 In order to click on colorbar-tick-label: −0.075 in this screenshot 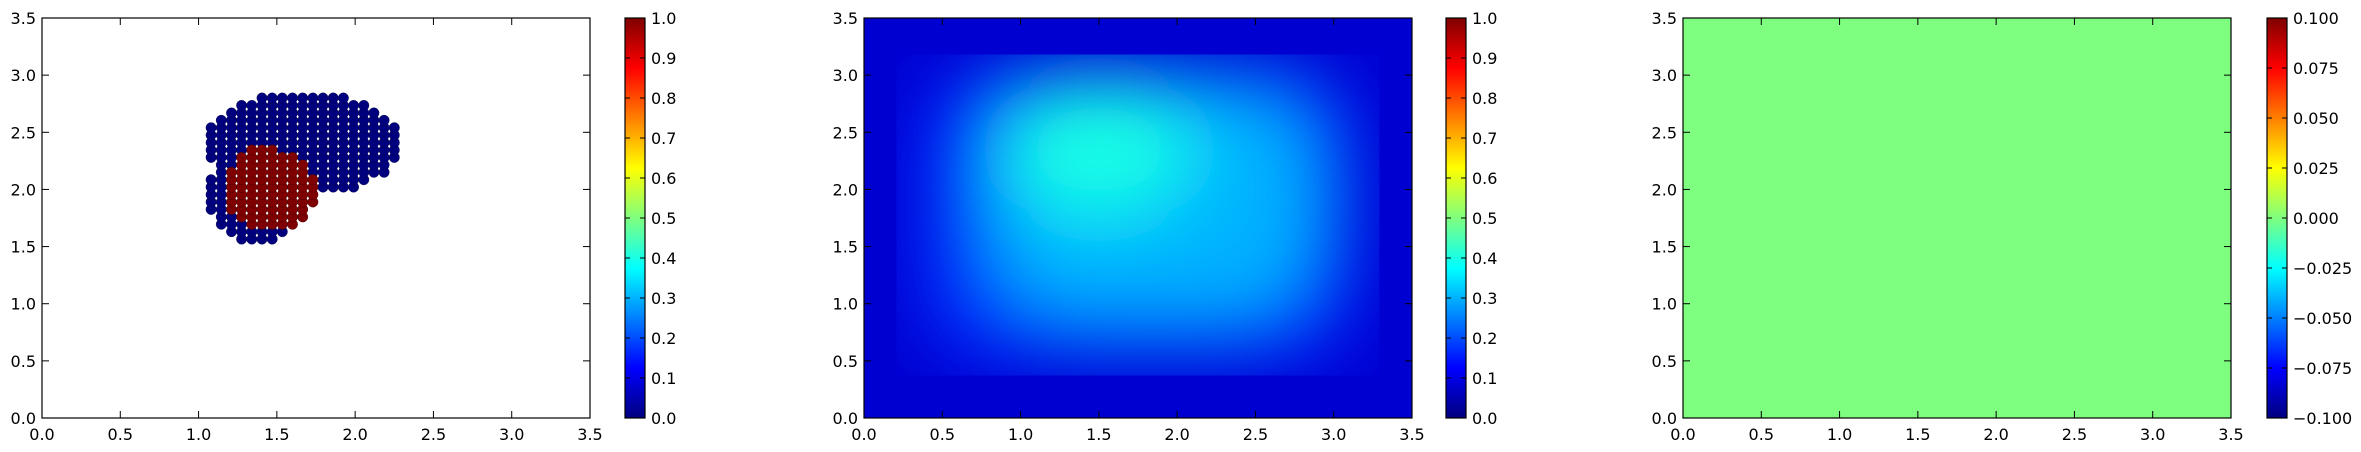, I will do `click(2322, 368)`.